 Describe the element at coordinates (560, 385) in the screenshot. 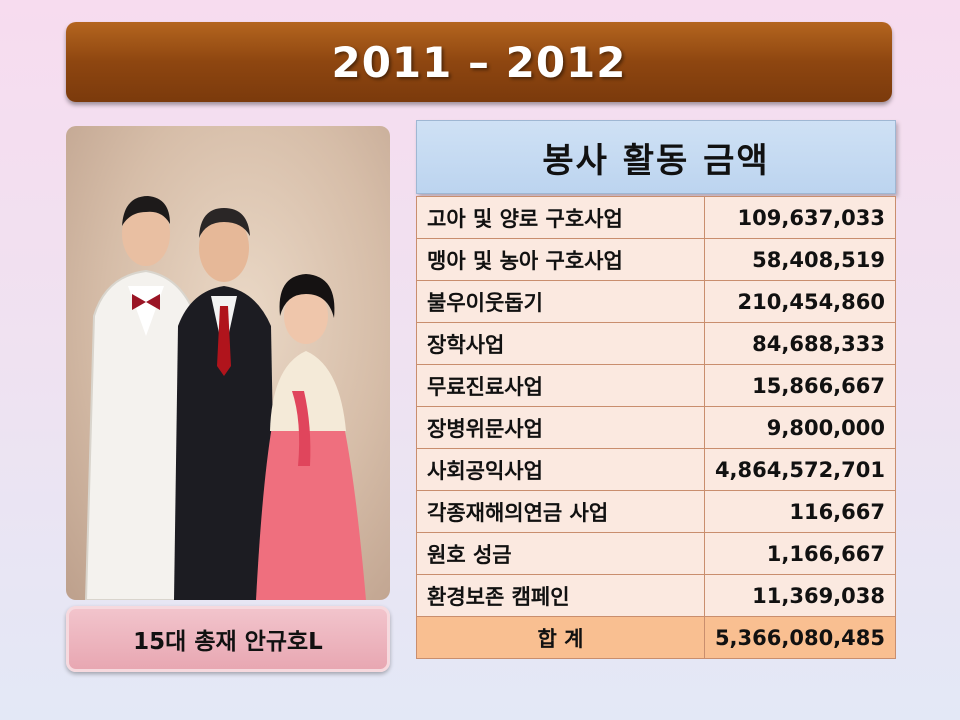

I see `row-name: 무료진료사업` at that location.